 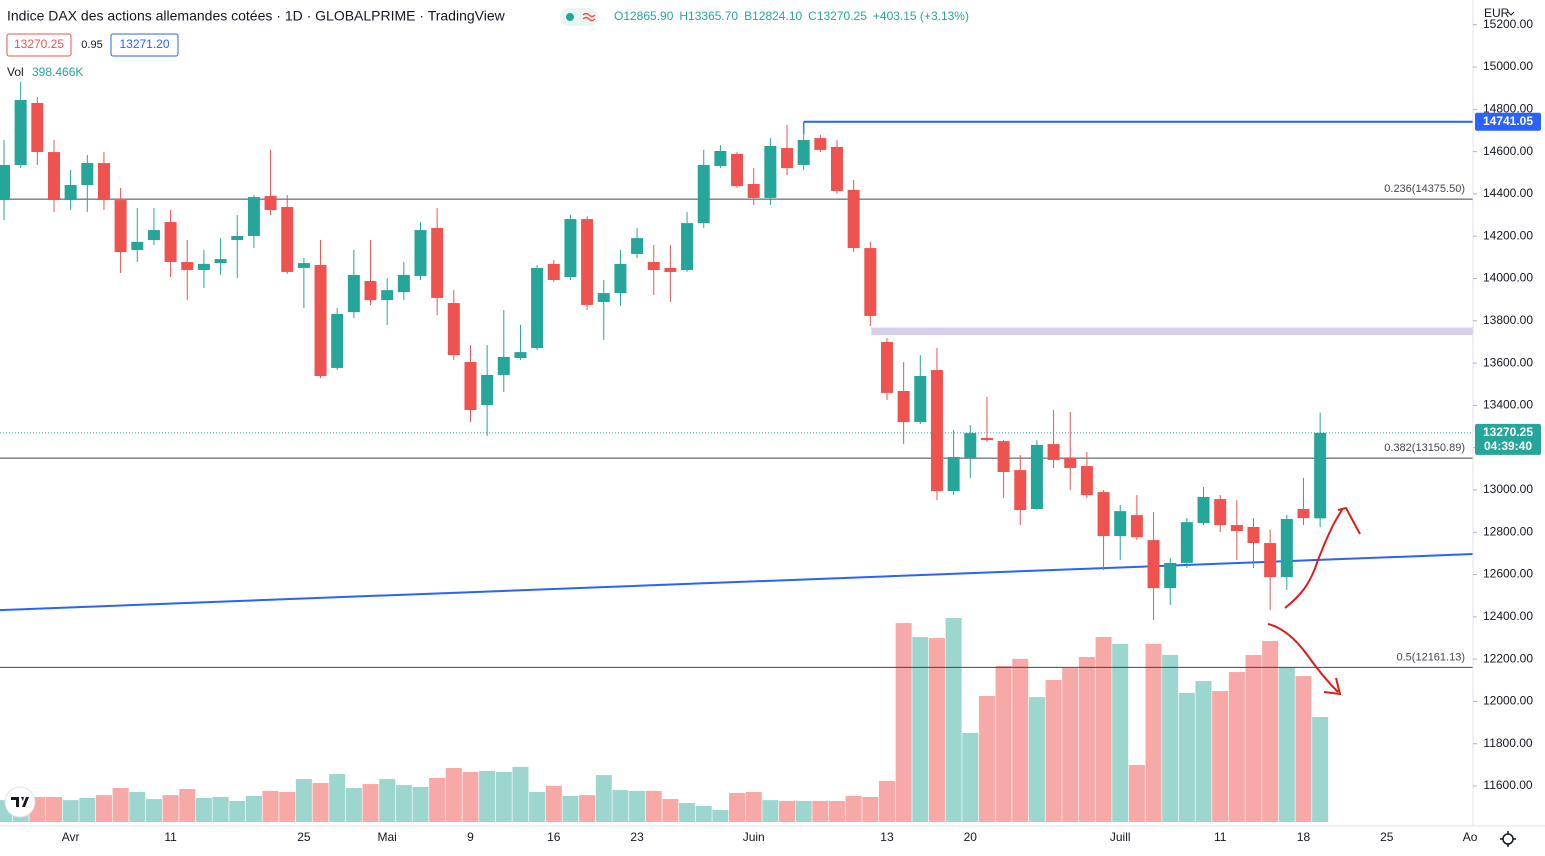 I want to click on fib-label: 0.5(12161.13), so click(x=1431, y=657).